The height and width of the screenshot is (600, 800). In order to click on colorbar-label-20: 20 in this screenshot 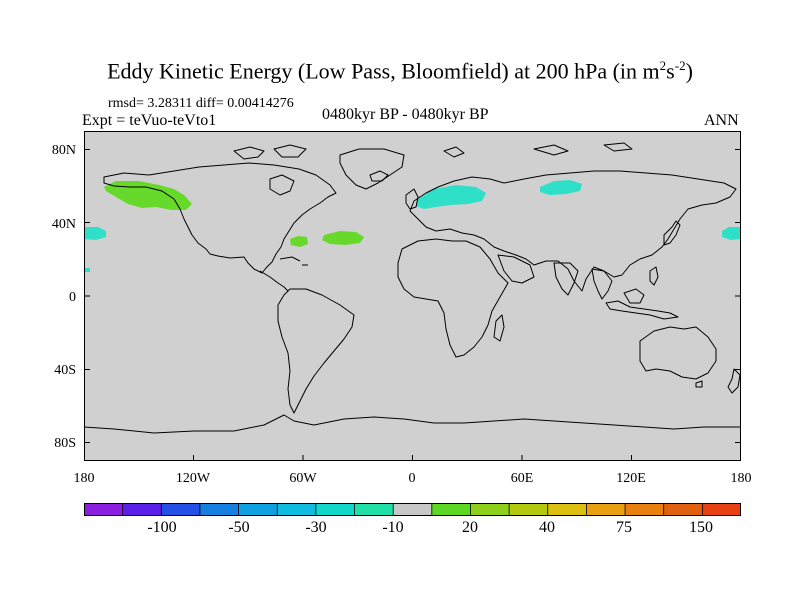, I will do `click(470, 527)`.